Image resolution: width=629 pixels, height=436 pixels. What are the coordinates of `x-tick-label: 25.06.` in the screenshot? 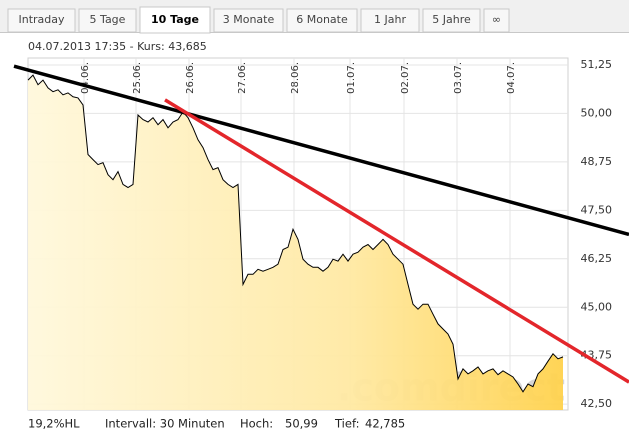 It's located at (137, 78).